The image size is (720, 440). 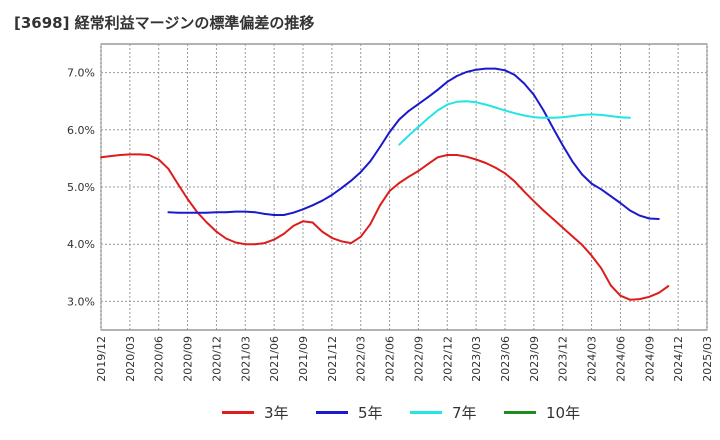 I want to click on chart-title: [3698] 経常利益マージンの標準偏差の推移, so click(x=164, y=23).